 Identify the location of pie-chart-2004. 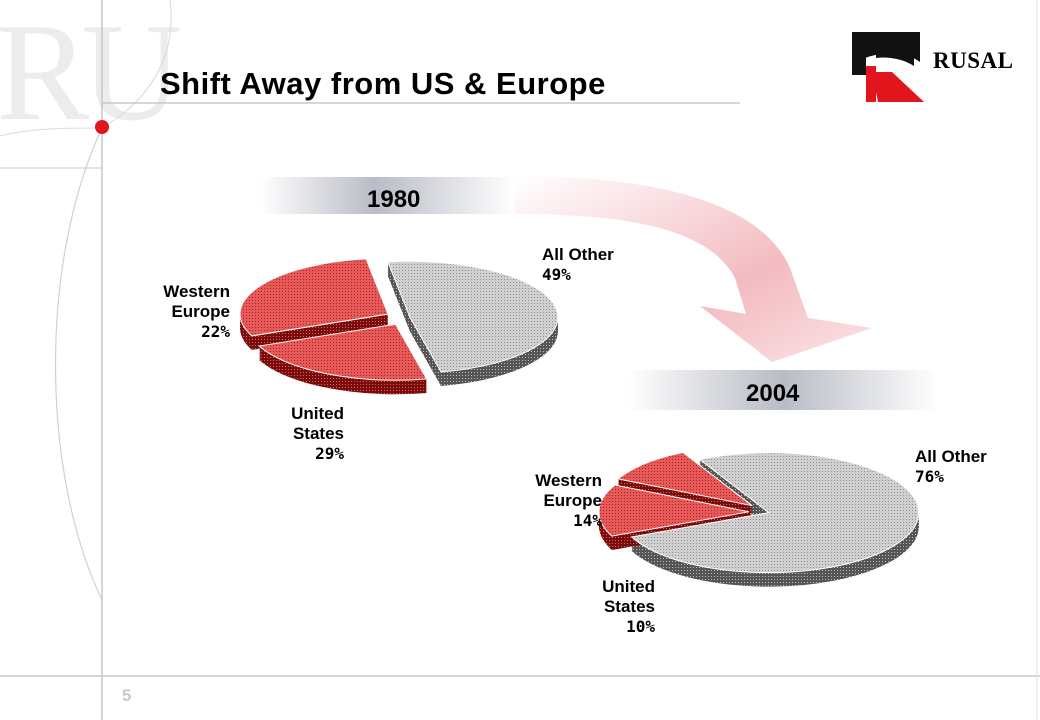
(759, 519).